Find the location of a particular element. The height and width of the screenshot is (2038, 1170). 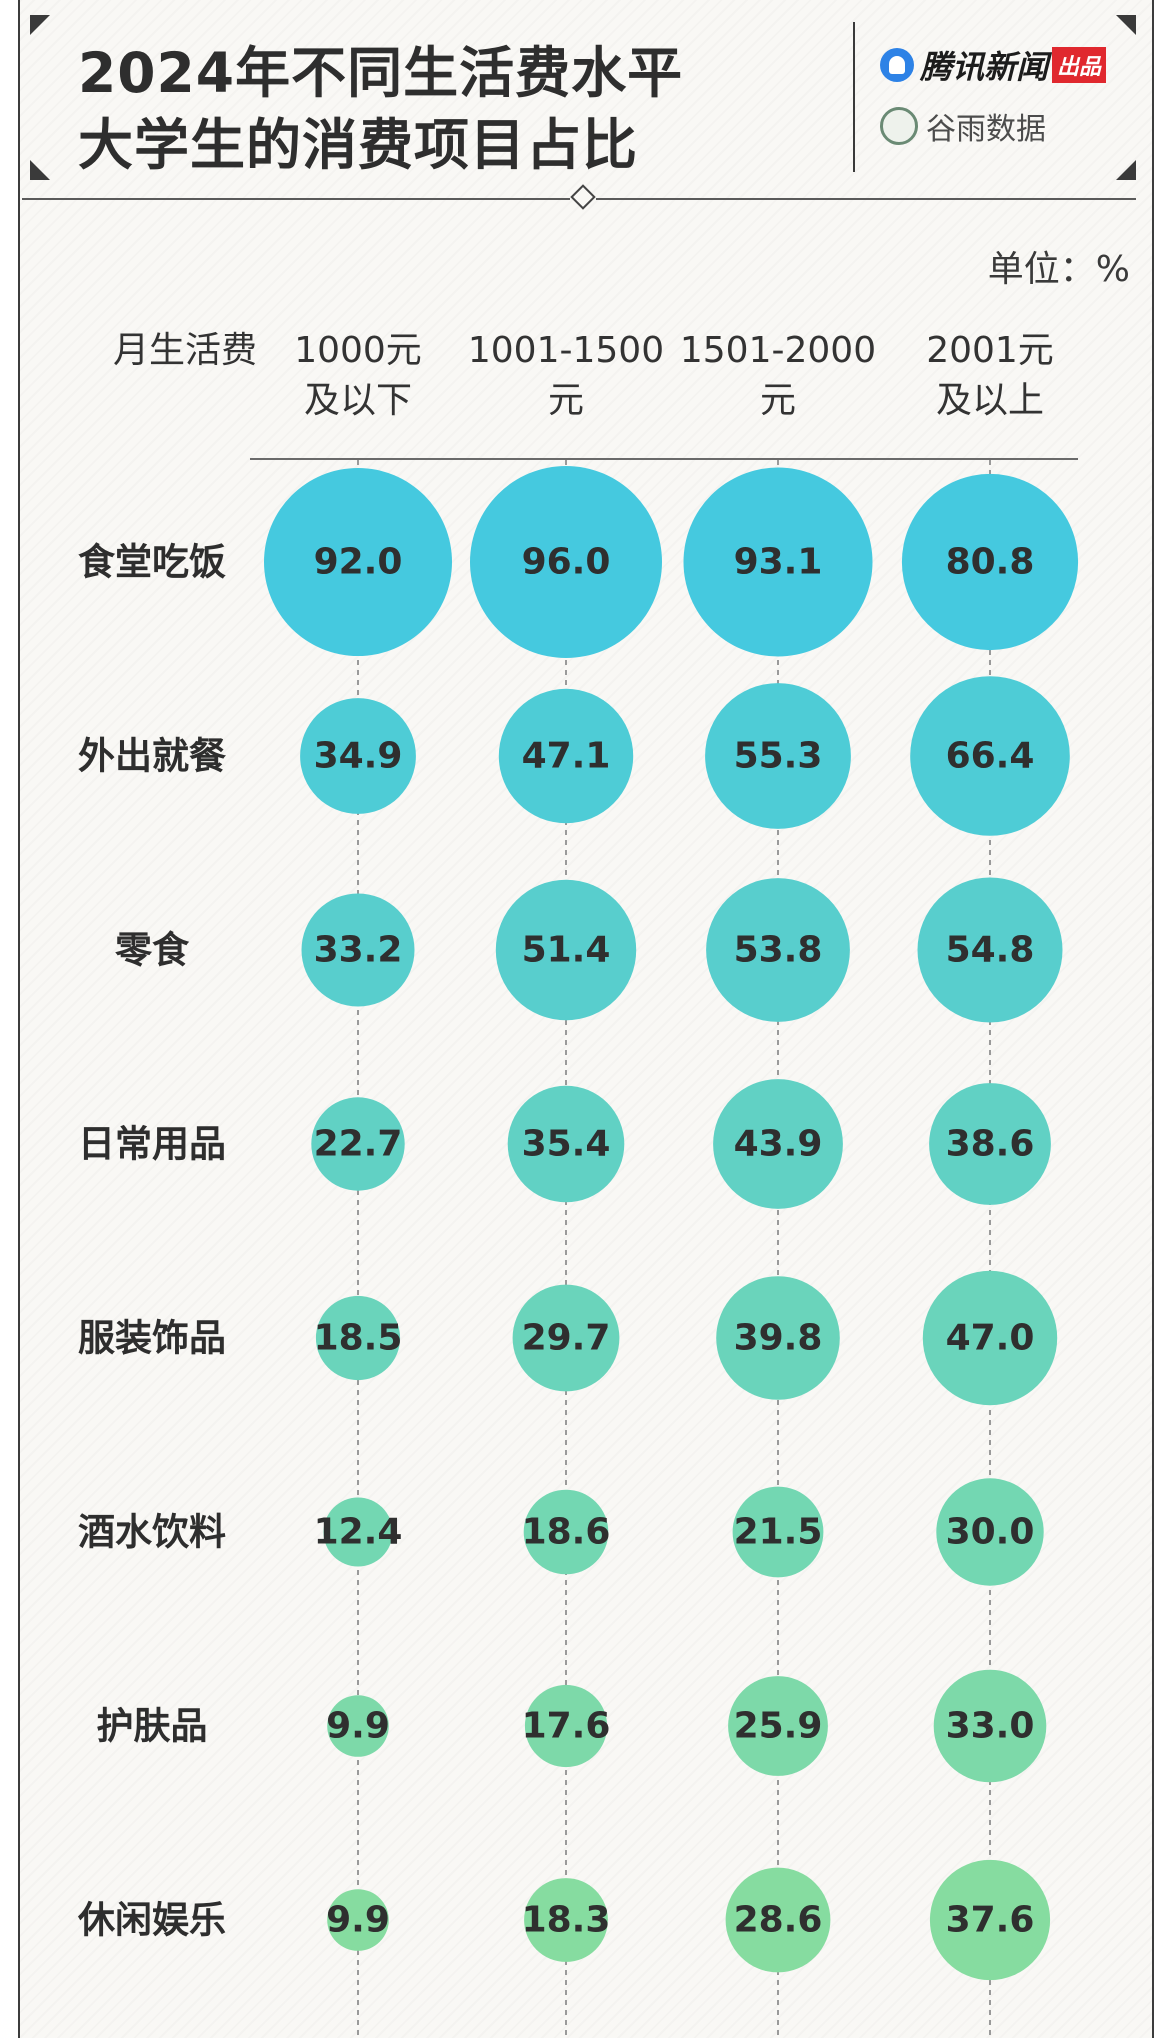

bubble-value-label: 12.4 is located at coordinates (358, 1532).